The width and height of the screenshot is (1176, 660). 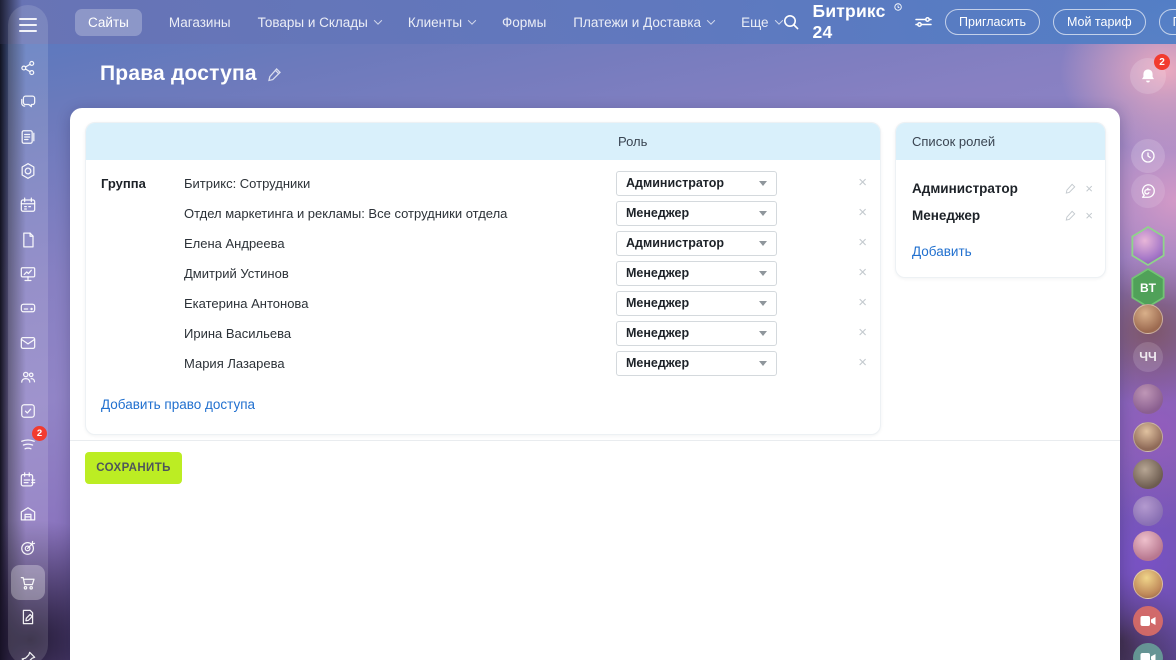 What do you see at coordinates (1148, 156) in the screenshot?
I see `history-button` at bounding box center [1148, 156].